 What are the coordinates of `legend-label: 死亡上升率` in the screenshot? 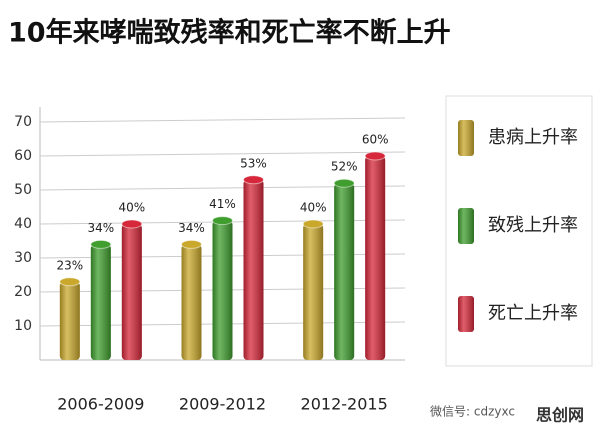 It's located at (533, 313).